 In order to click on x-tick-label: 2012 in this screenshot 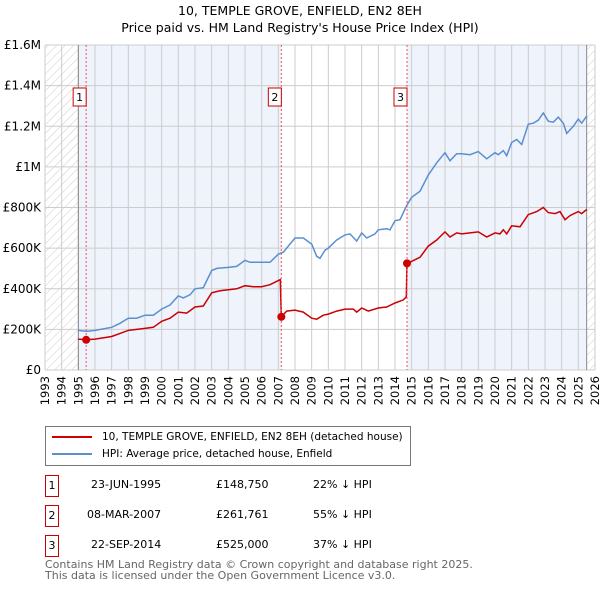, I will do `click(362, 390)`.